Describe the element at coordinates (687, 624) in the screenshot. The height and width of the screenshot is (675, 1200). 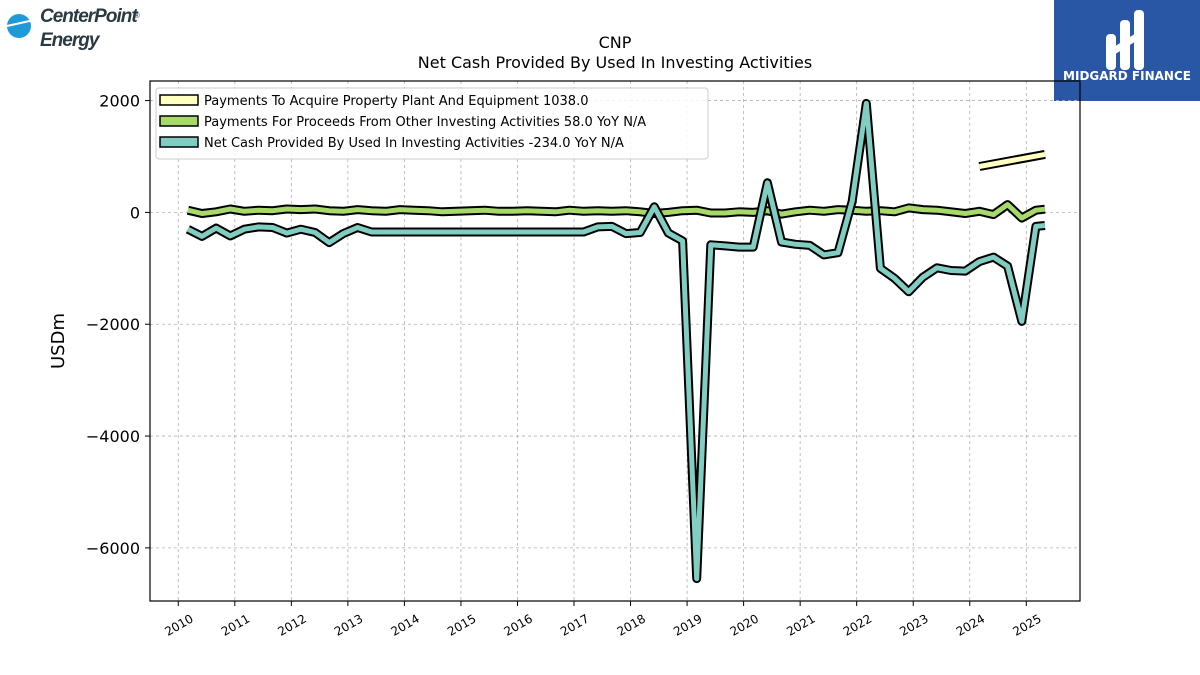
I see `x-tick-label: 2019` at that location.